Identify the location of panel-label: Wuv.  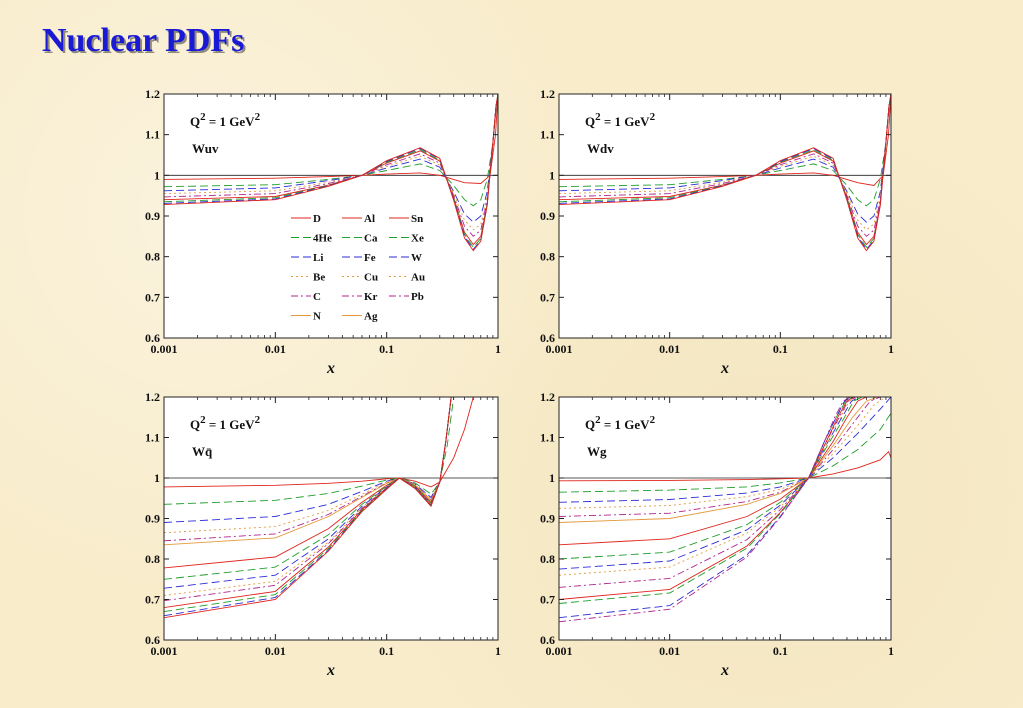
(205, 148).